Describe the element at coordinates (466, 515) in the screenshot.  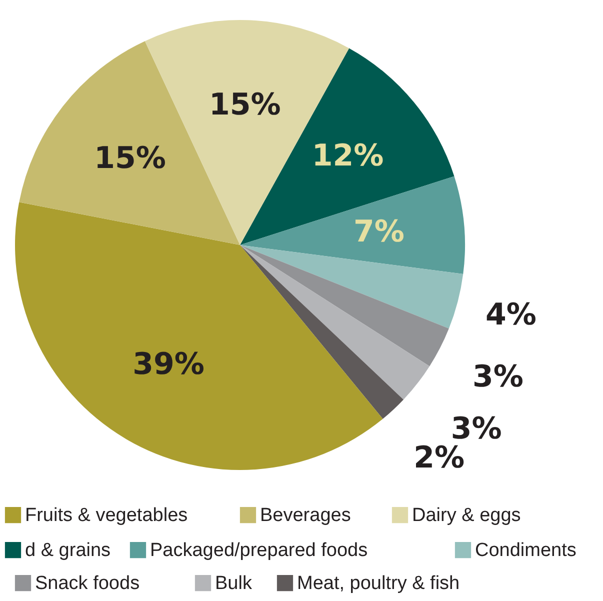
I see `legend-label: Dairy & eggs` at that location.